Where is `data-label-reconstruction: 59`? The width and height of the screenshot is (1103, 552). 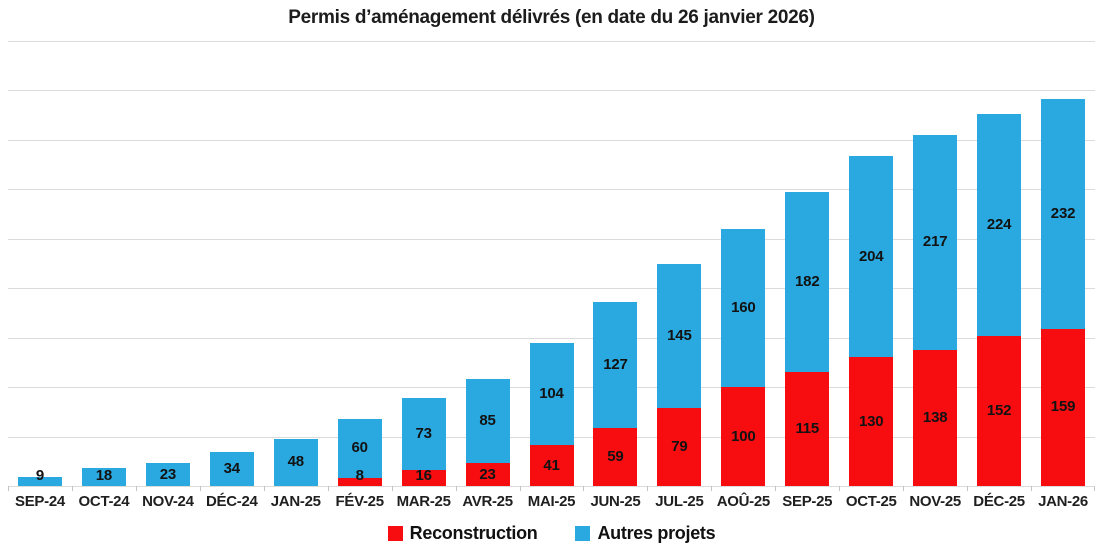 data-label-reconstruction: 59 is located at coordinates (615, 456).